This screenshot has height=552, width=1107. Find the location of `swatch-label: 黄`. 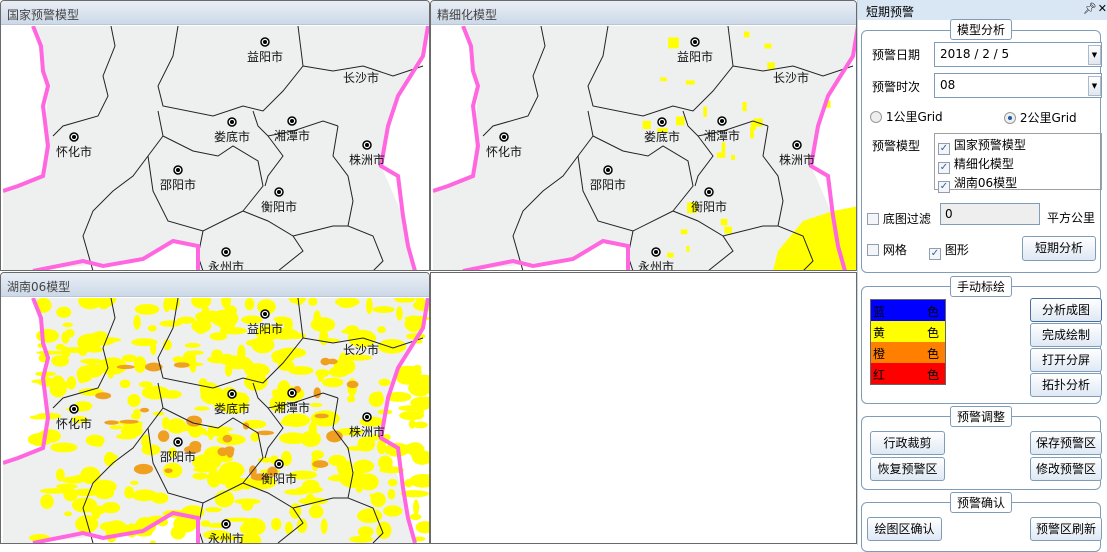

swatch-label: 黄 is located at coordinates (879, 333).